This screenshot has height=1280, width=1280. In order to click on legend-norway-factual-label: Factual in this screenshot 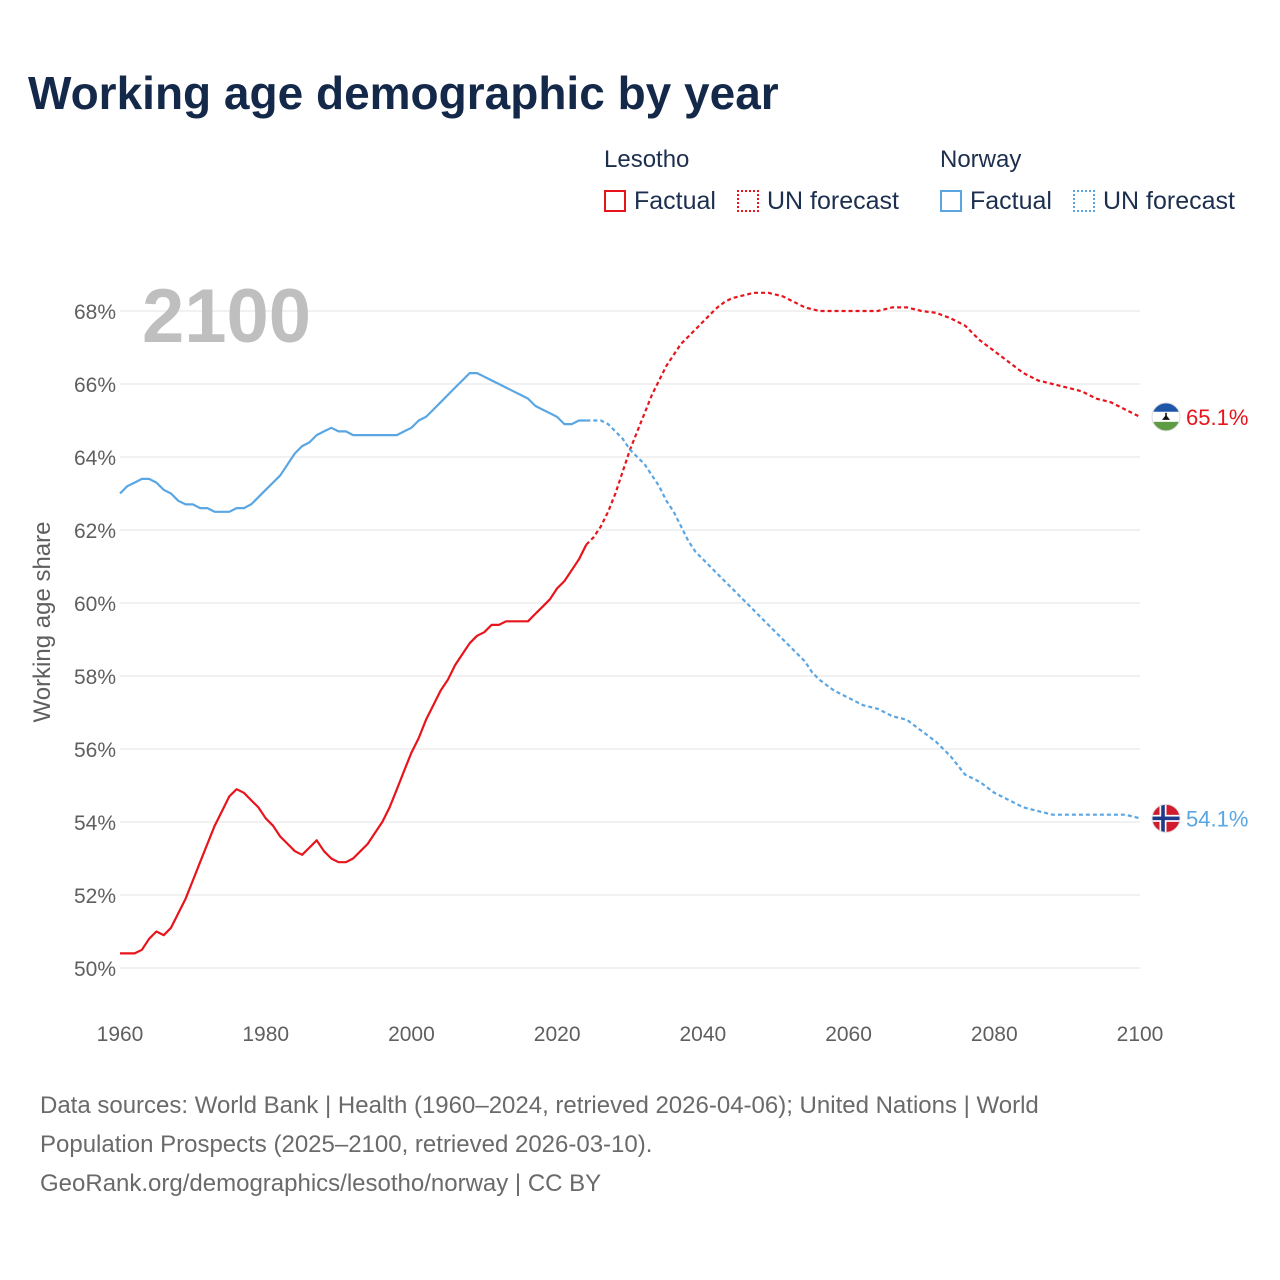, I will do `click(1011, 200)`.